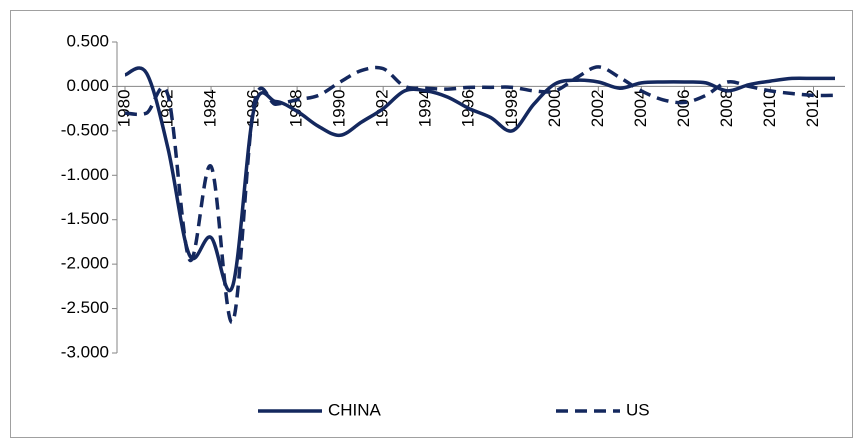  Describe the element at coordinates (683, 108) in the screenshot. I see `x-tick-label: 2006` at that location.